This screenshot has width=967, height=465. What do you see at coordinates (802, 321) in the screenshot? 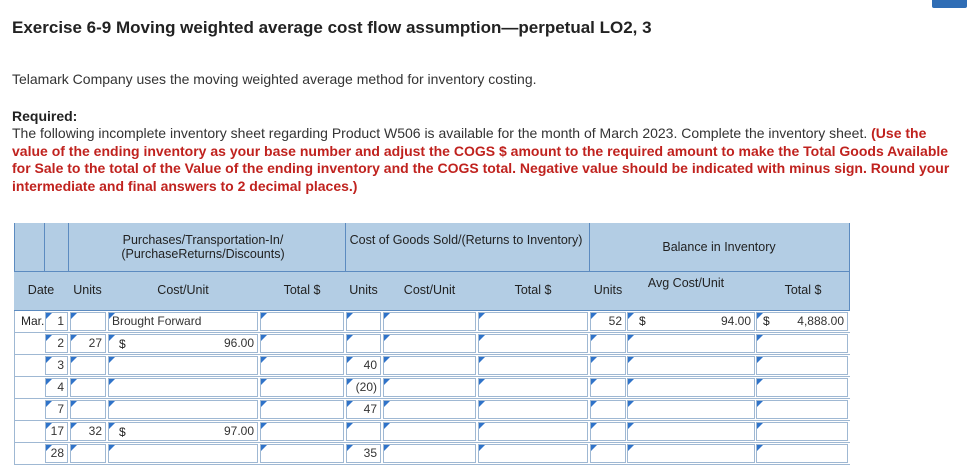
I see `balance-total-input: 4,888.00` at bounding box center [802, 321].